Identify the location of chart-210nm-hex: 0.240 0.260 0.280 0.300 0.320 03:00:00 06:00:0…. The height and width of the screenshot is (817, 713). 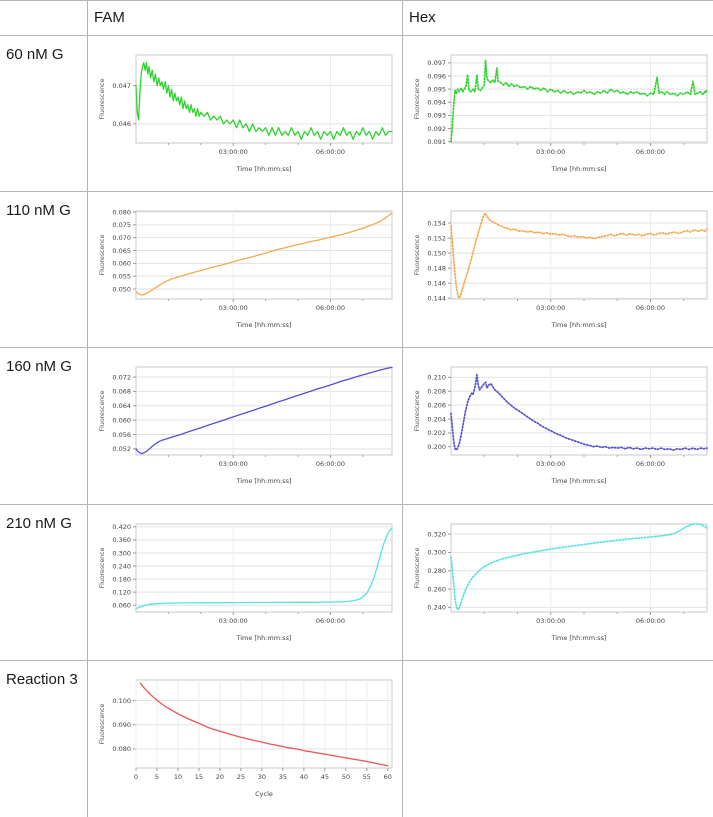
(562, 580).